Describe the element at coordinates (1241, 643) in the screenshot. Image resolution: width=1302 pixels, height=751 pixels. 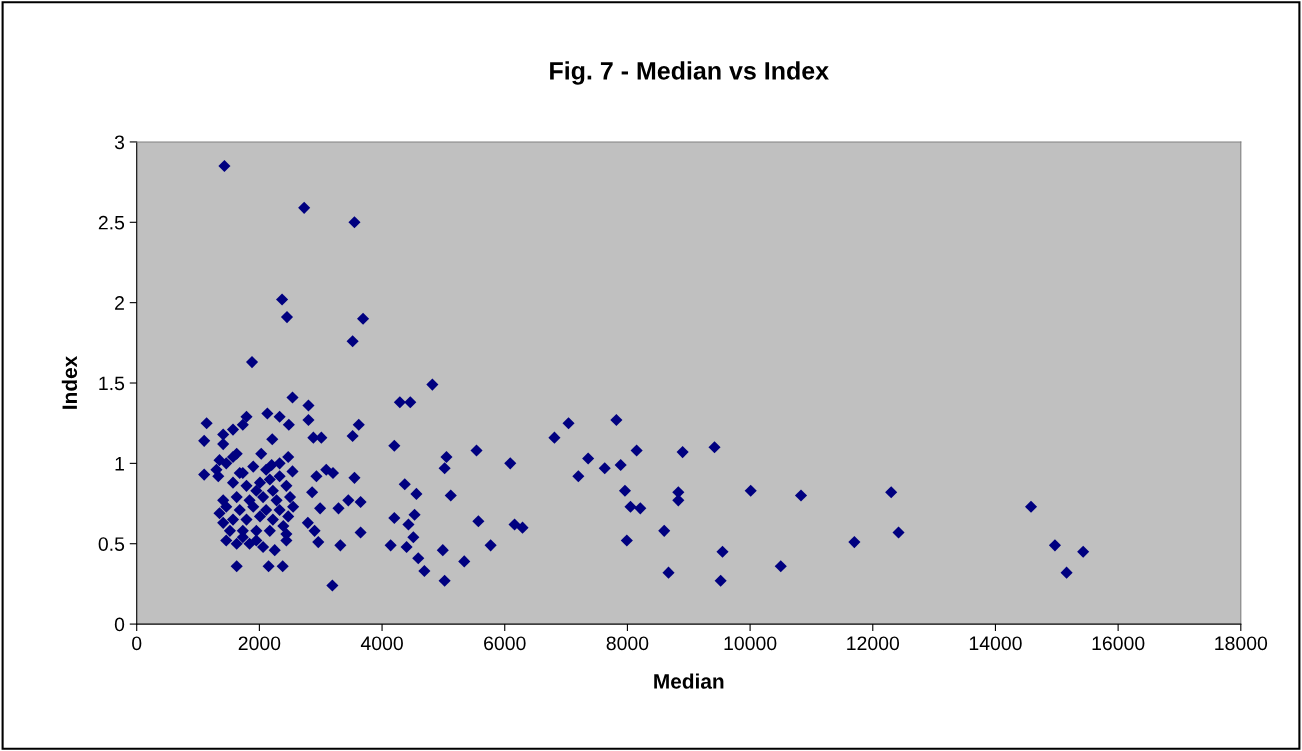
I see `x-tick-label: 18000` at that location.